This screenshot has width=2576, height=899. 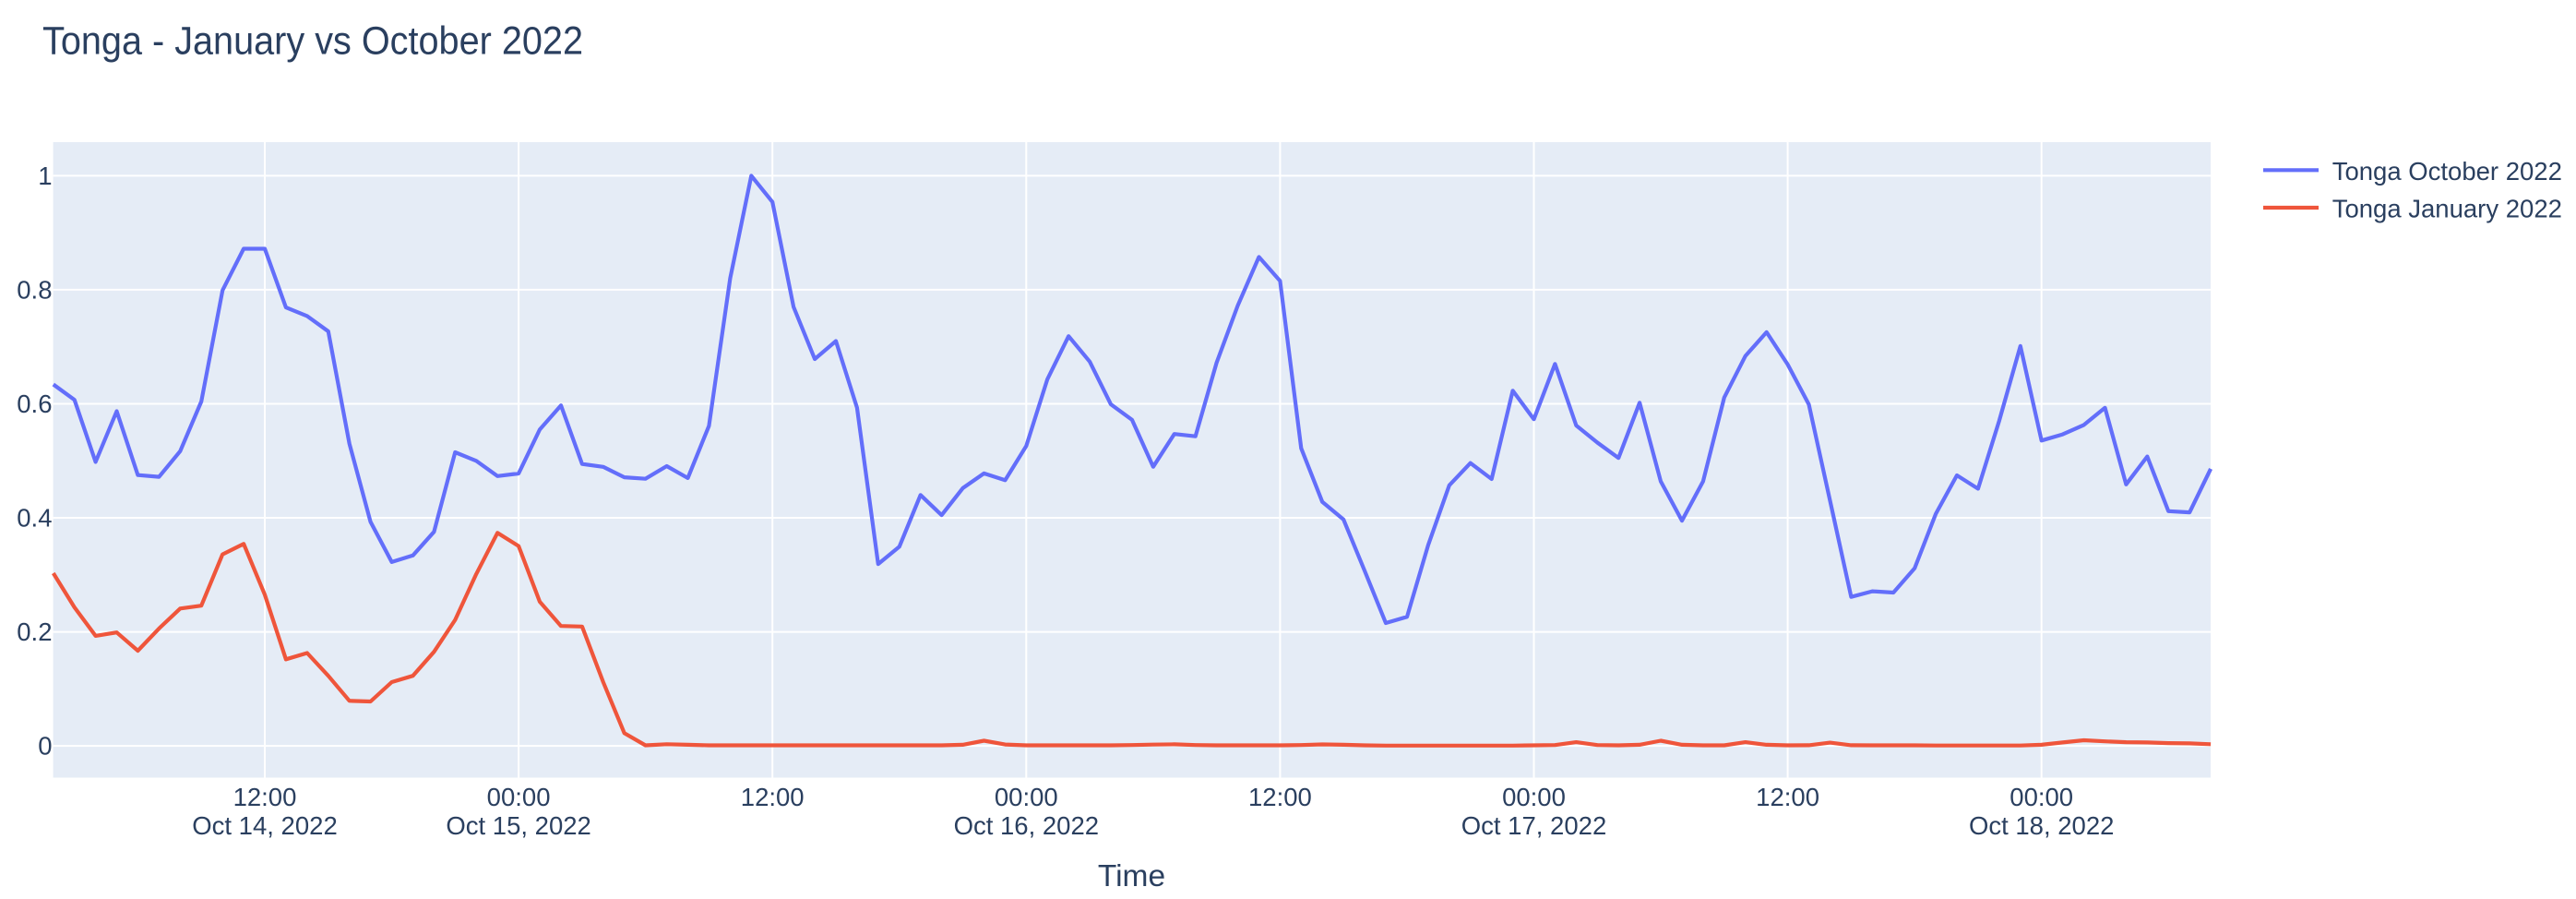 I want to click on svg-text: Oct 17, 2022, so click(x=1534, y=826).